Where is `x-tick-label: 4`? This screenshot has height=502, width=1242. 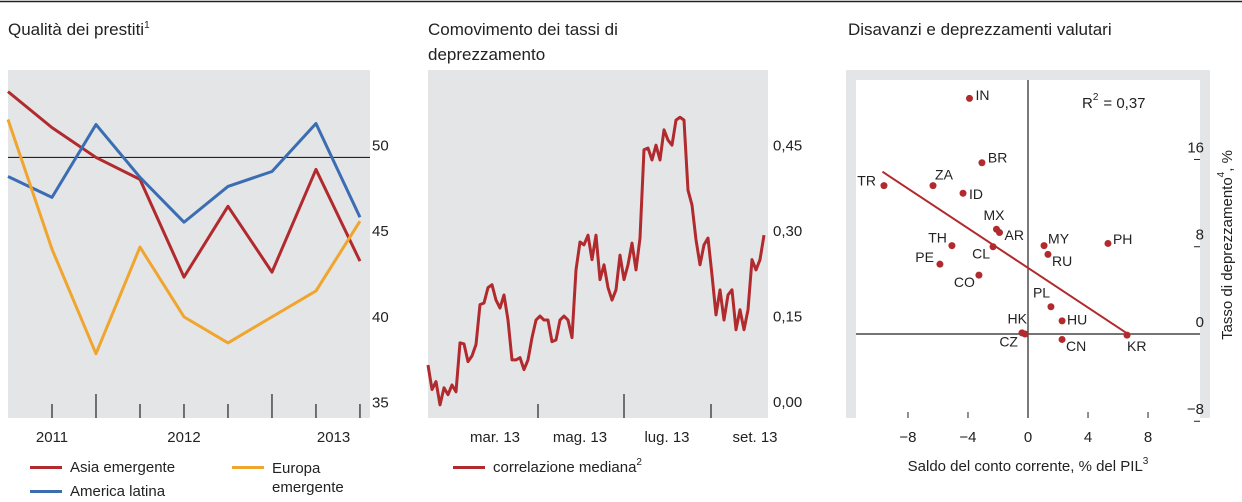 x-tick-label: 4 is located at coordinates (1088, 437).